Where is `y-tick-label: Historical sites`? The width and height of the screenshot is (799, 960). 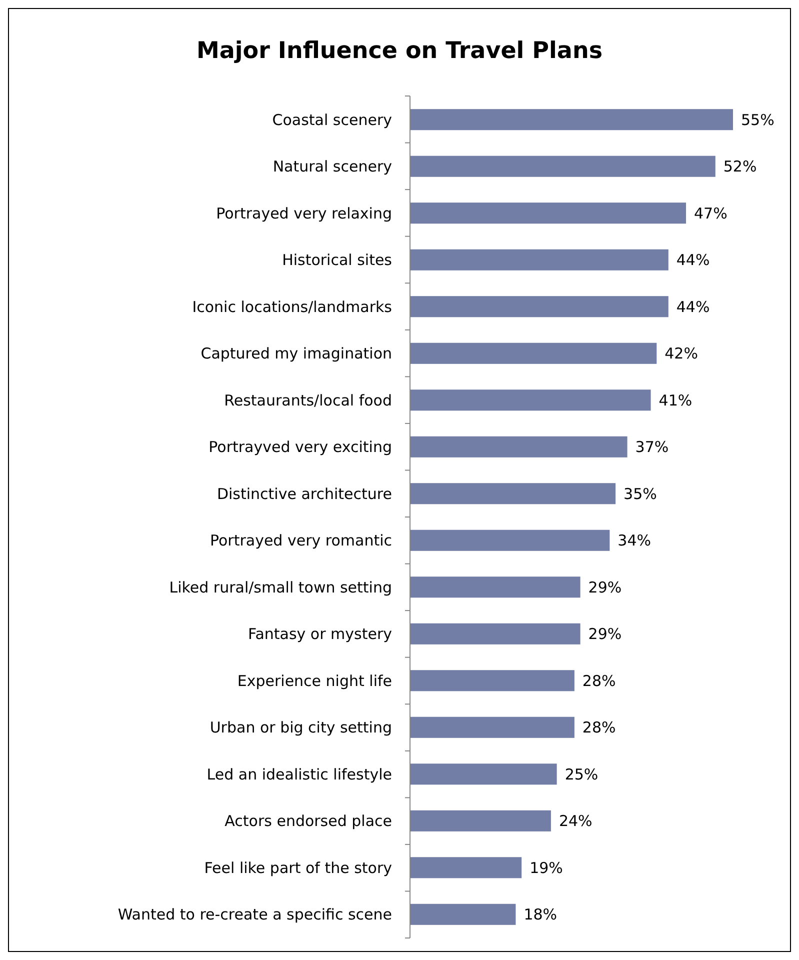 y-tick-label: Historical sites is located at coordinates (337, 260).